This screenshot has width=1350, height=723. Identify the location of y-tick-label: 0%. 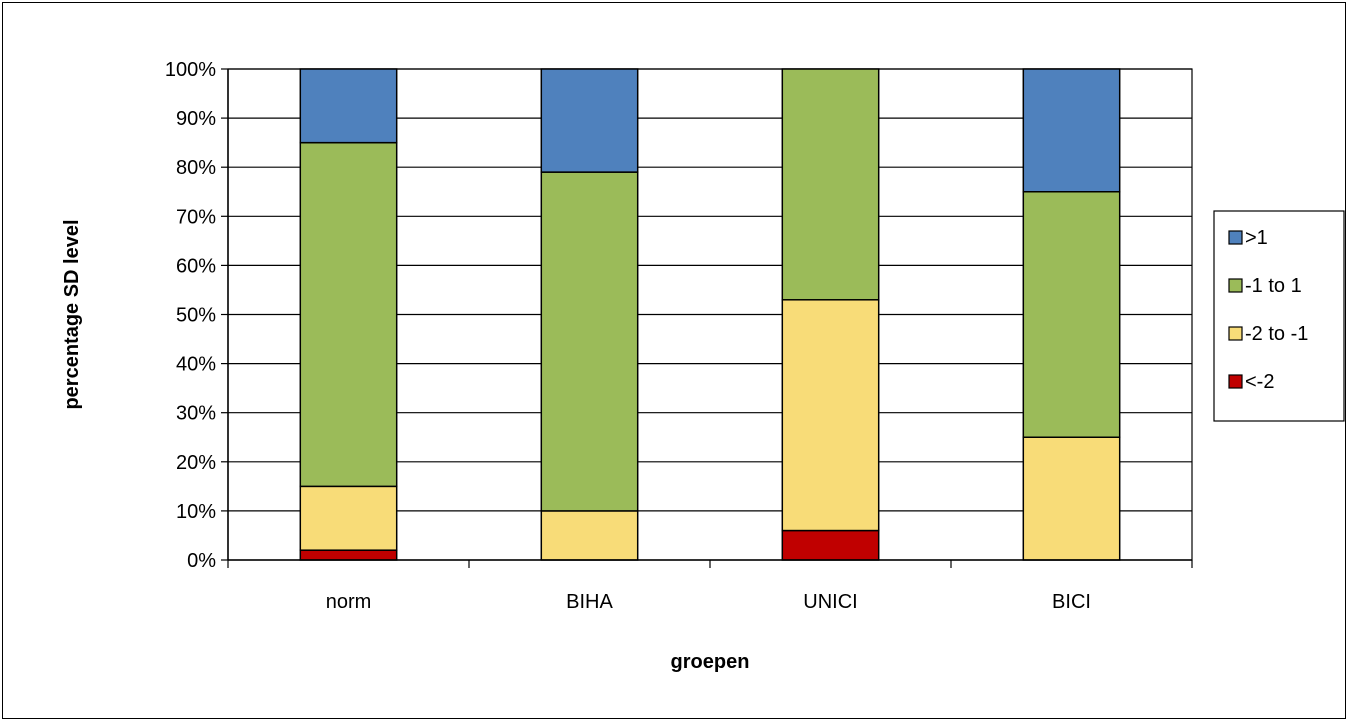
(201, 561).